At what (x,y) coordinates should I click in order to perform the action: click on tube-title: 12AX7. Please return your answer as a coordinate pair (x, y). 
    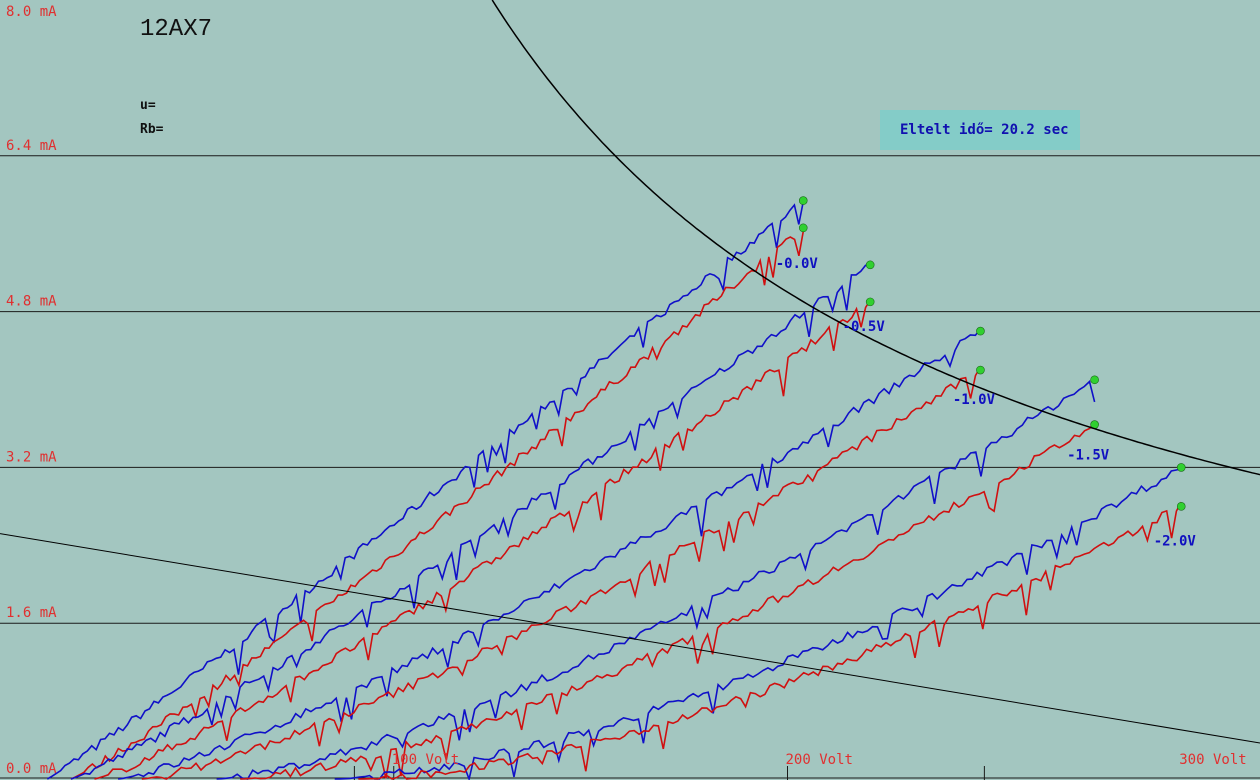
    Looking at the image, I should click on (176, 29).